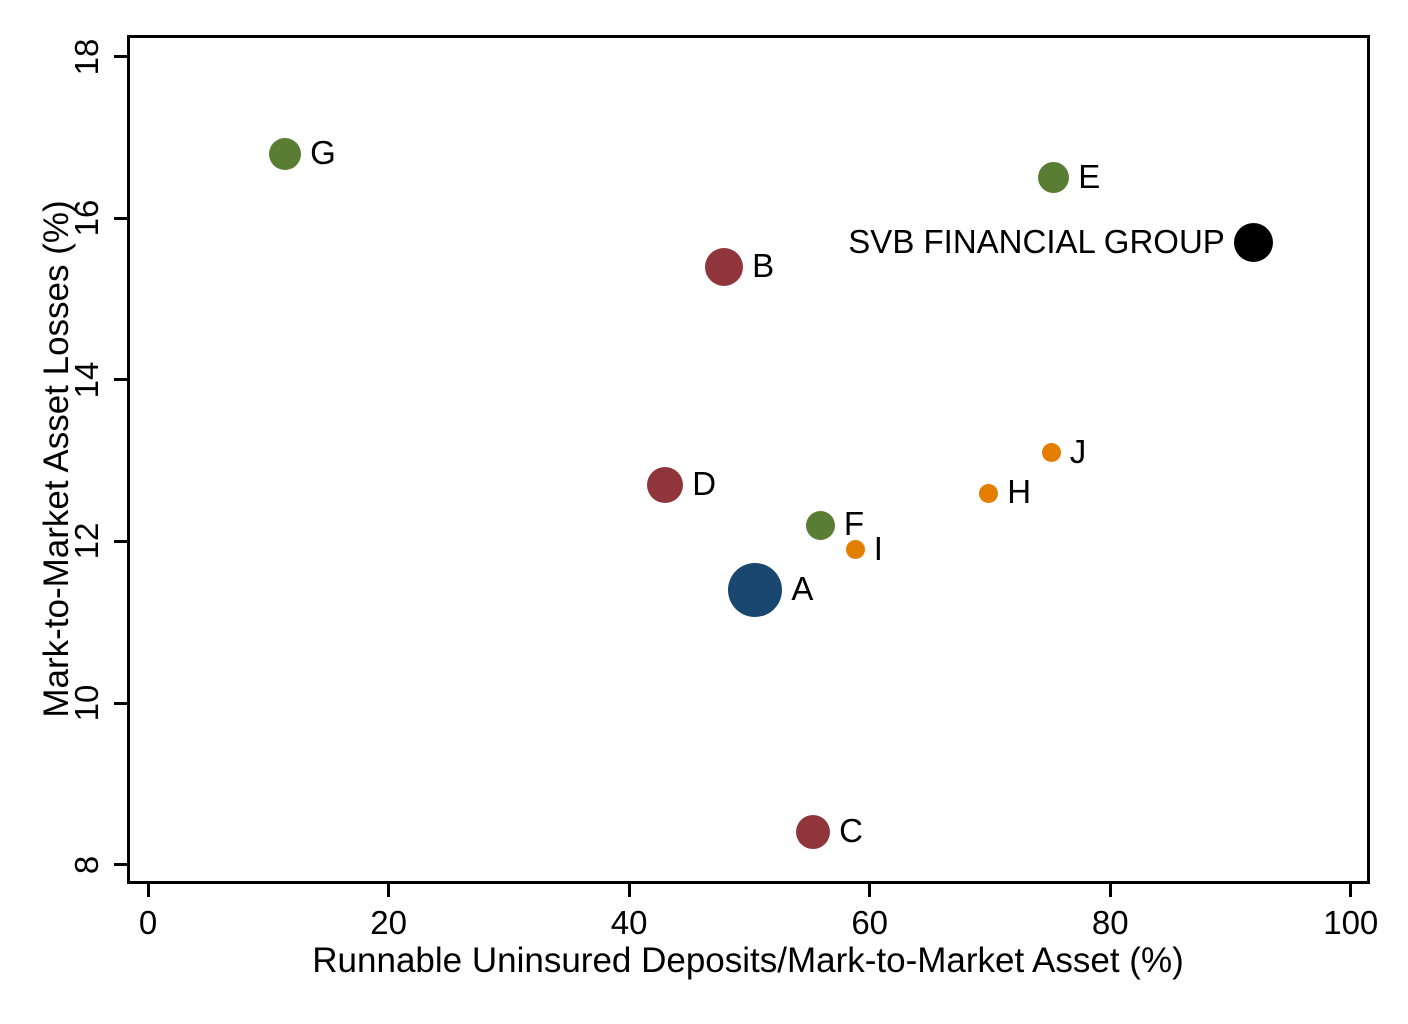 Image resolution: width=1408 pixels, height=1024 pixels. Describe the element at coordinates (1110, 922) in the screenshot. I see `x-tick-label: 80` at that location.